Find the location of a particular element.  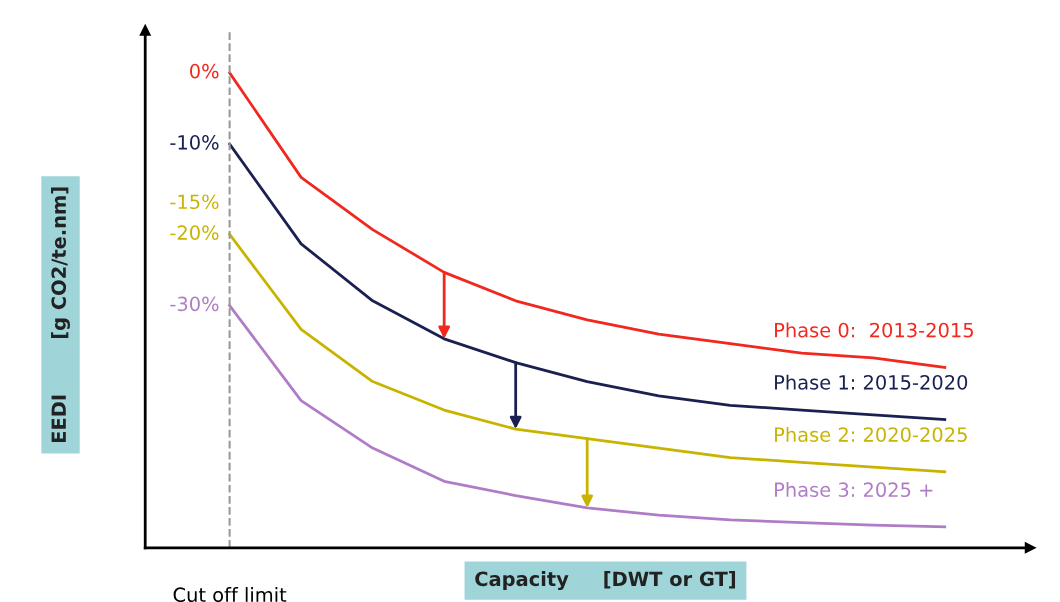

series-label: Phase 2: 2020-2025 is located at coordinates (871, 434).